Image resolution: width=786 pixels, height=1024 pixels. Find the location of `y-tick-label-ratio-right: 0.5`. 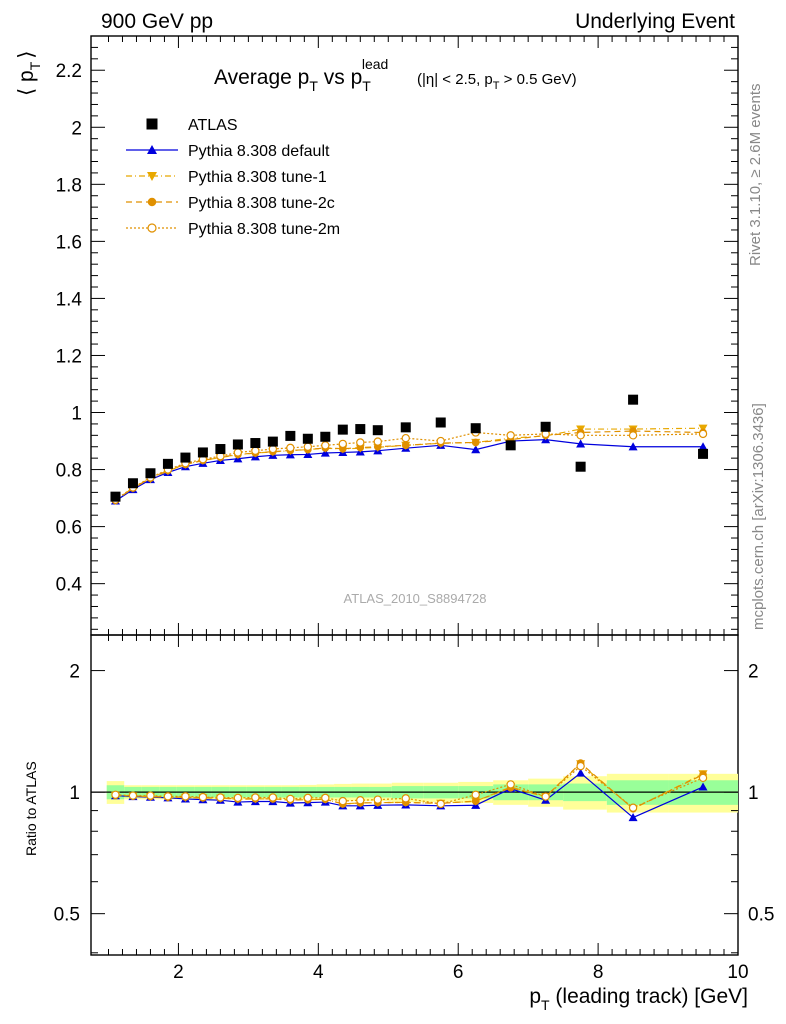

y-tick-label-ratio-right: 0.5 is located at coordinates (761, 915).